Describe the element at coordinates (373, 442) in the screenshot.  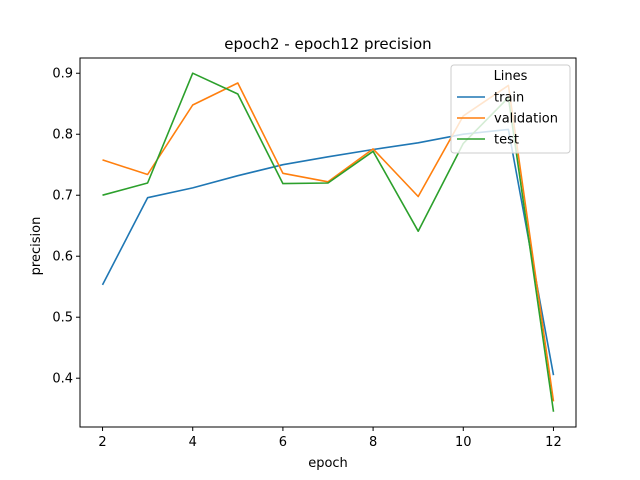
I see `x-tick-label: 8` at that location.